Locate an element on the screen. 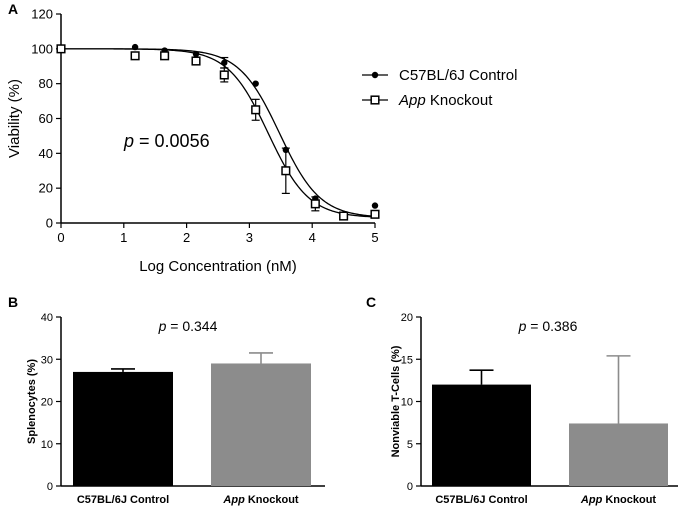 The width and height of the screenshot is (678, 507). legend-label-control: C57BL/6J Control is located at coordinates (458, 75).